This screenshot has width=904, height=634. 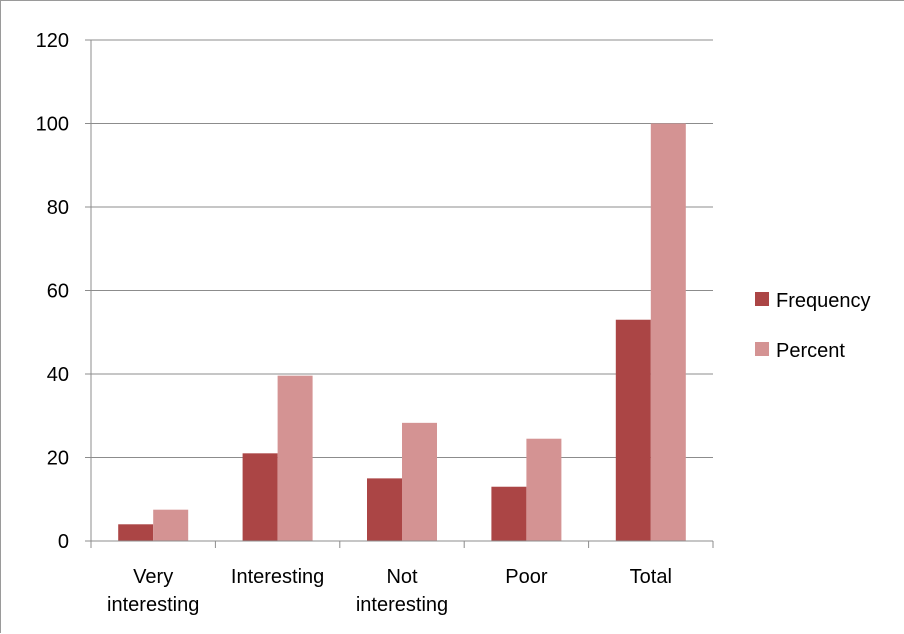 What do you see at coordinates (63, 542) in the screenshot?
I see `y-tick-label: 0` at bounding box center [63, 542].